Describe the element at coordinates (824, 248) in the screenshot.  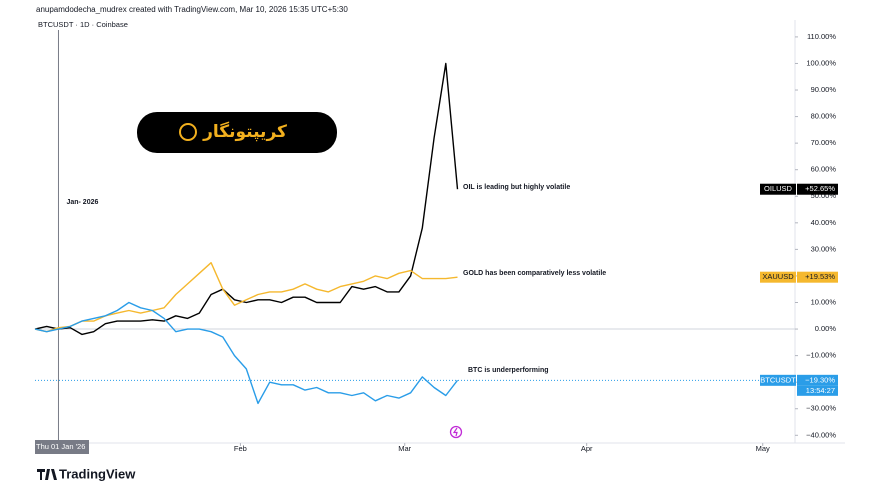
I see `y-tick-label: 30.00%` at that location.